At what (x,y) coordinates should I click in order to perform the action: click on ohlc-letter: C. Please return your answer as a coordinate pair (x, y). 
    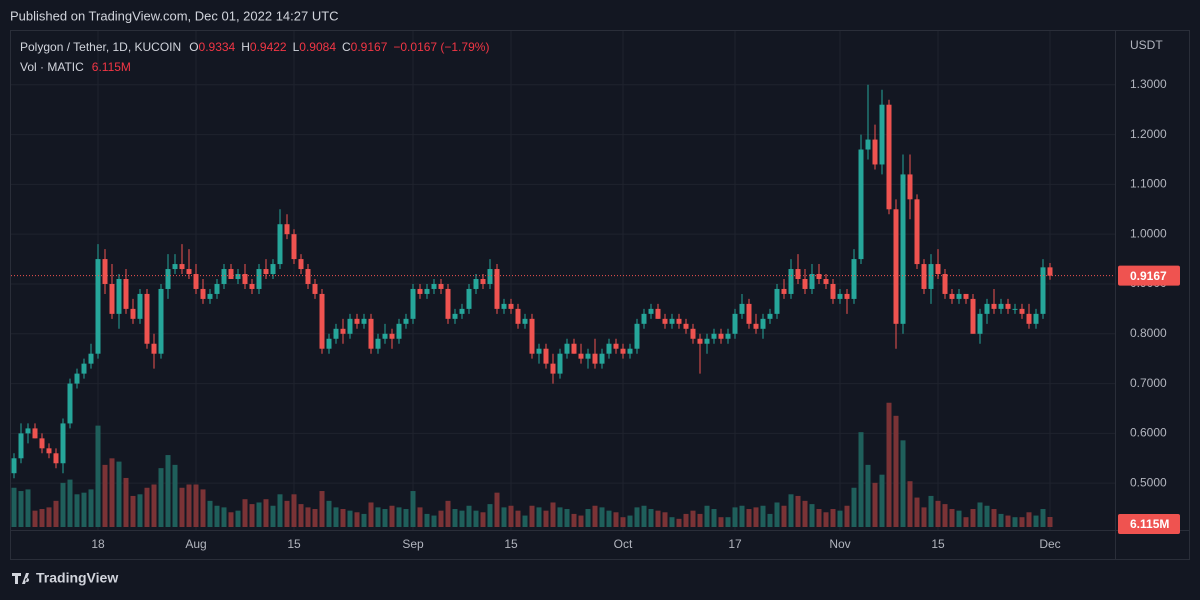
    Looking at the image, I should click on (346, 47).